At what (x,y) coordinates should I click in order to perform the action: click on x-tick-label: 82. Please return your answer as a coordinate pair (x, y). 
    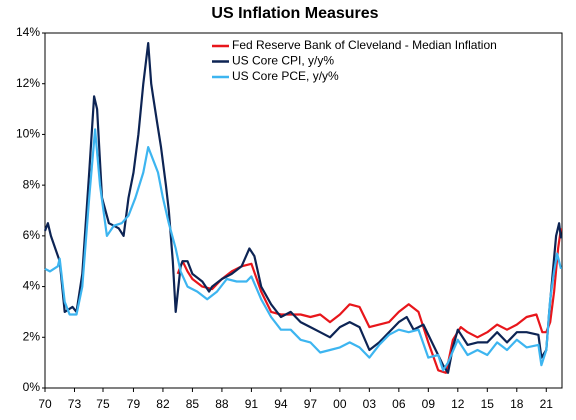
    Looking at the image, I should click on (163, 404).